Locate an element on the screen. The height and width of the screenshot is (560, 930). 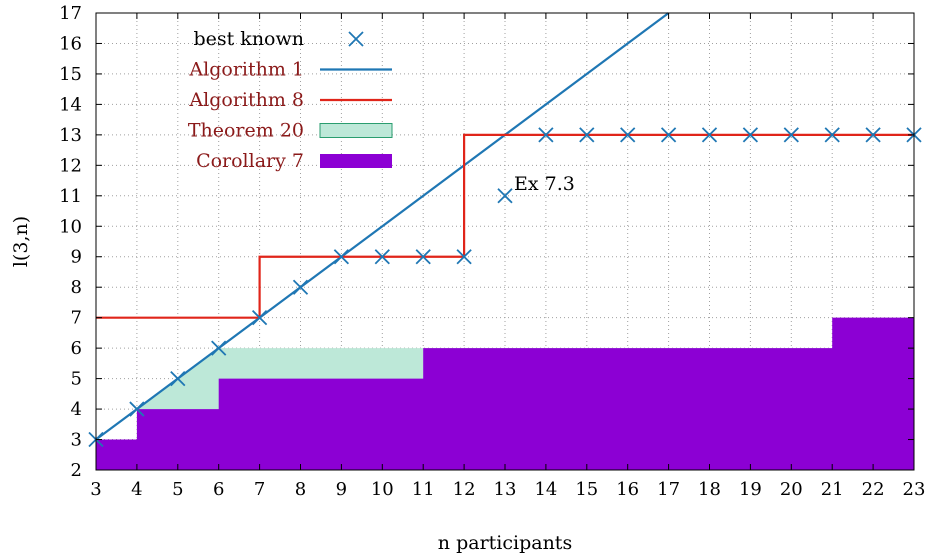
x-tick-label: 16 is located at coordinates (627, 489).